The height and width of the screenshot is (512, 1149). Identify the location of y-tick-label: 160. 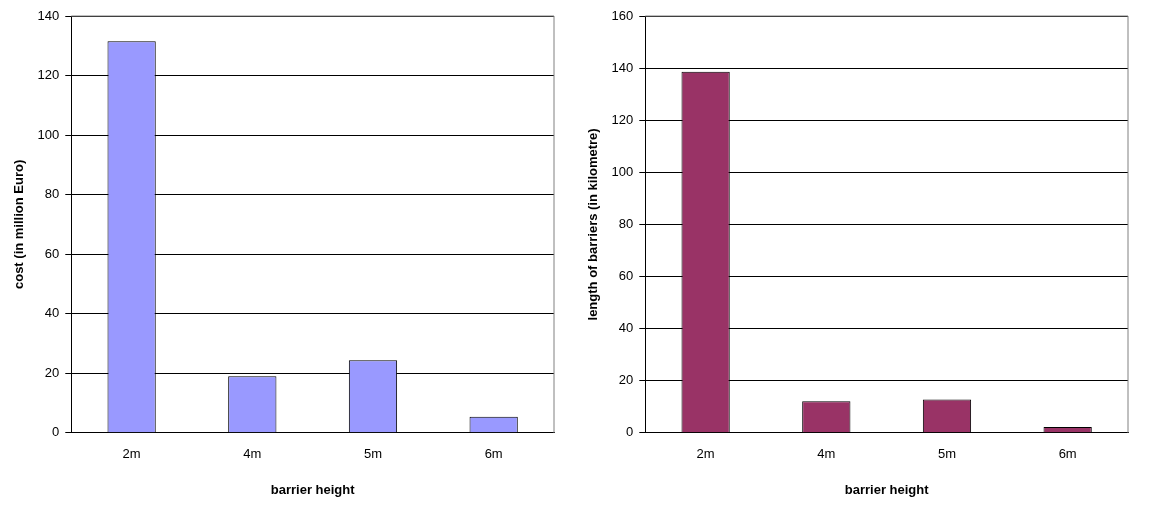
(622, 15).